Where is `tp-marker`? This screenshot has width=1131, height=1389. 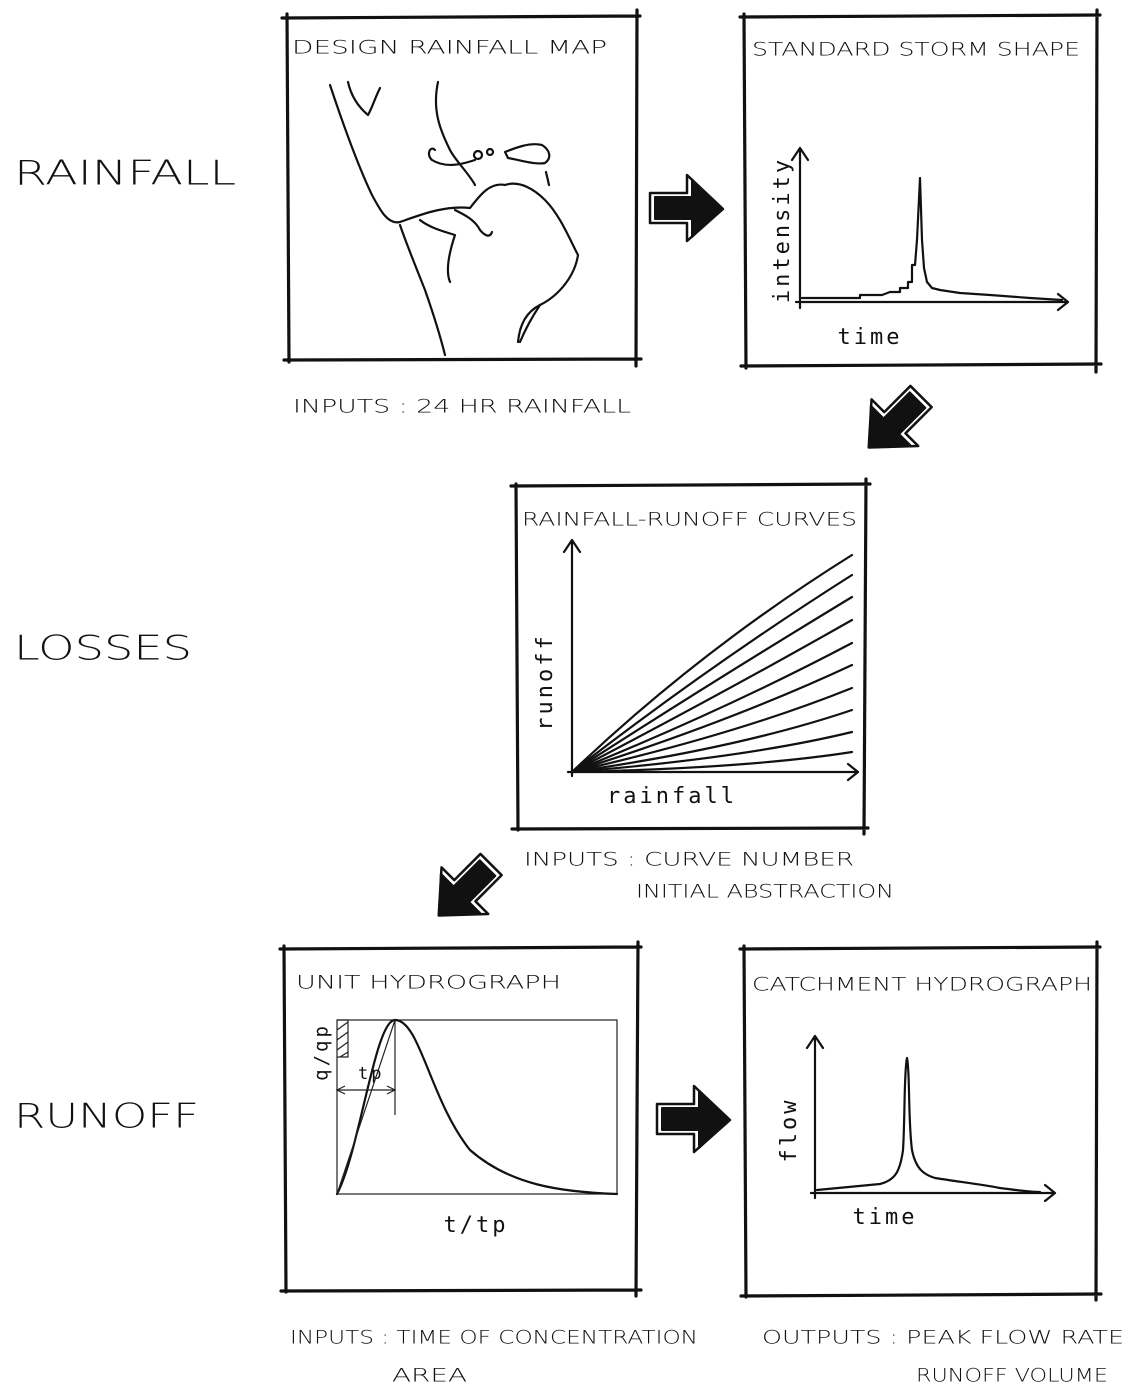 tp-marker is located at coordinates (366, 1107).